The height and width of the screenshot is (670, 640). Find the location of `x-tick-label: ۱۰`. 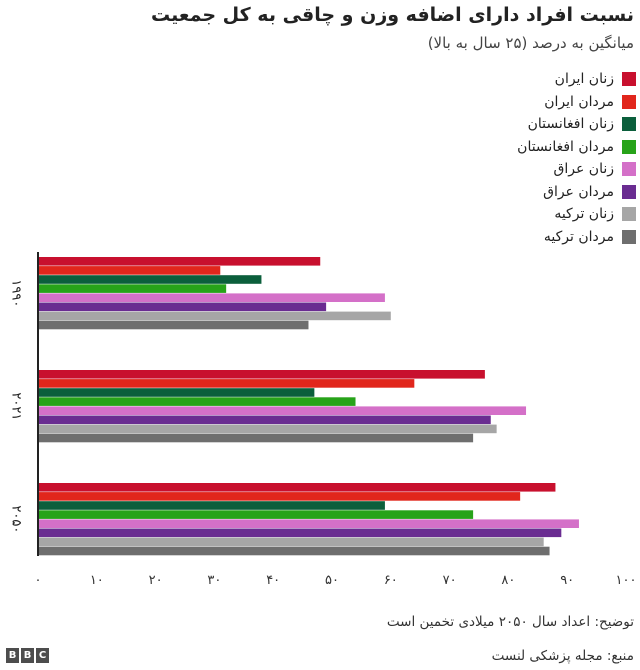

x-tick-label: ۱۰ is located at coordinates (97, 580).